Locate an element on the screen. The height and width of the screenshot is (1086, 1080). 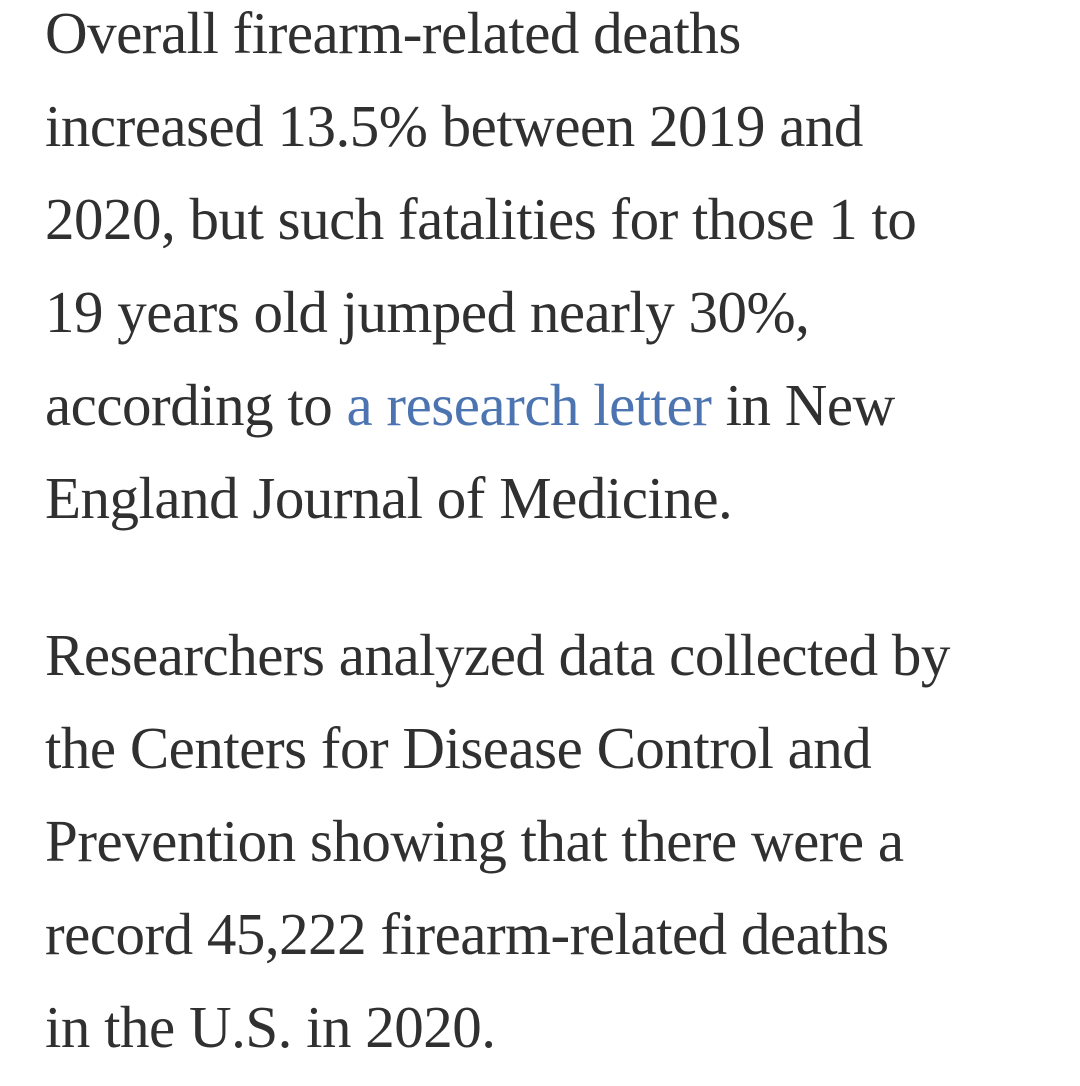
research-letter-link: a research letter is located at coordinates (529, 405).